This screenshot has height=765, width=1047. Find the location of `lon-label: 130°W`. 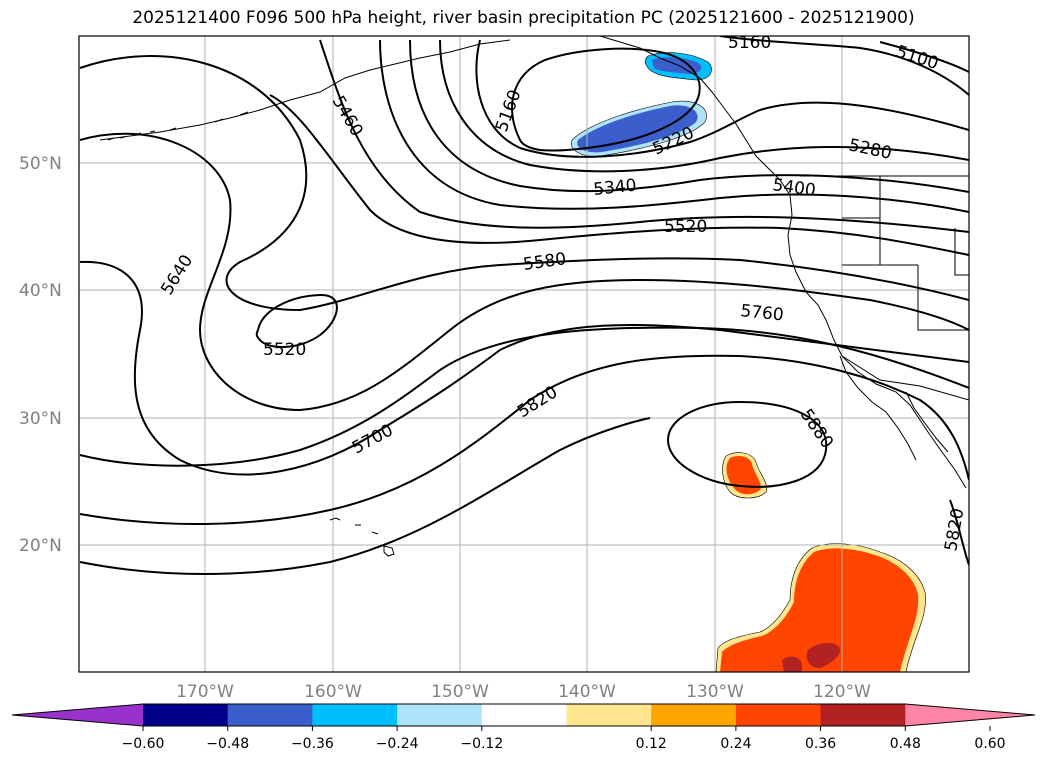

lon-label: 130°W is located at coordinates (715, 692).